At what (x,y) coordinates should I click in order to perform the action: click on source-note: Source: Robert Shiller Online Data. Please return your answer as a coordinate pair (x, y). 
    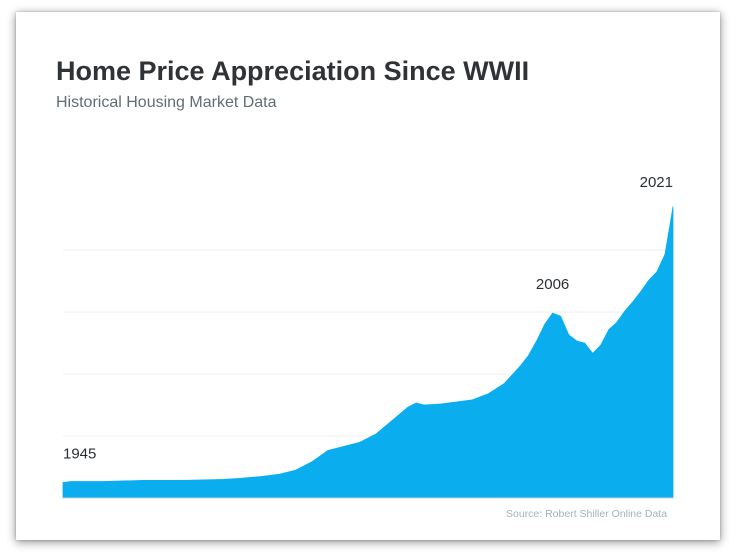
    Looking at the image, I should click on (587, 514).